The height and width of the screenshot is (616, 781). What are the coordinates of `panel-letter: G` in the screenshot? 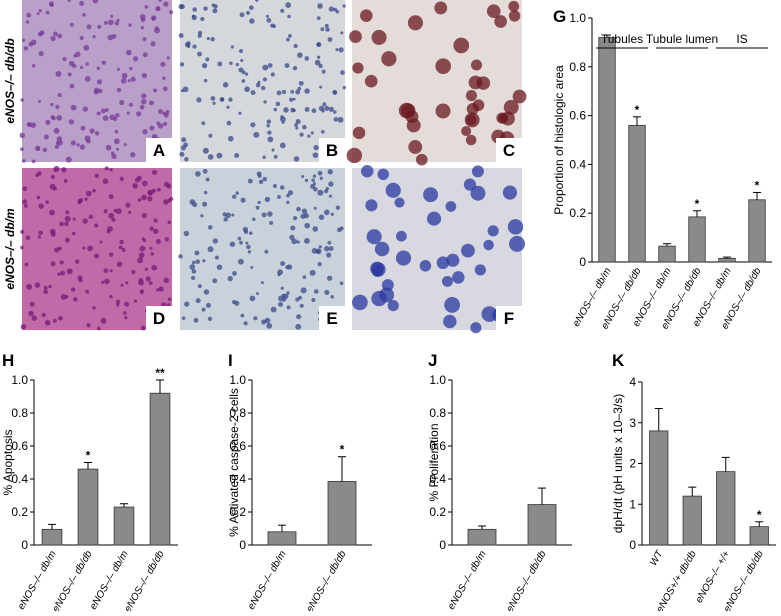 It's located at (559, 16).